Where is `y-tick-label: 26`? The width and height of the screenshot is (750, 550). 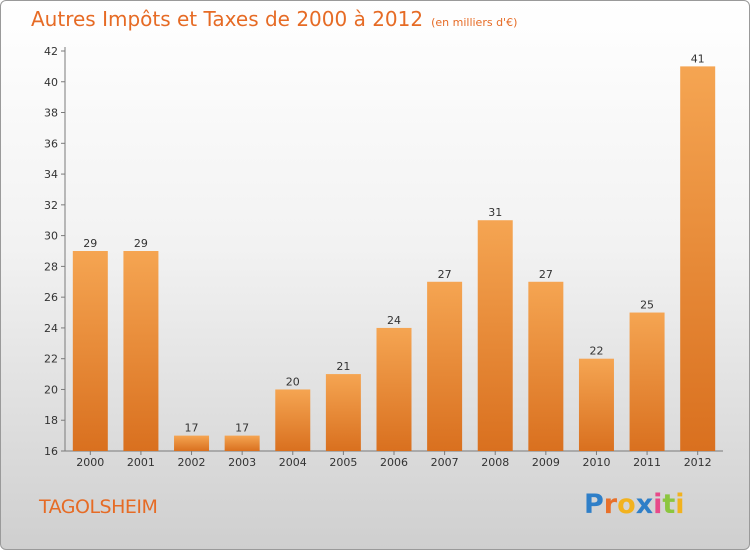
y-tick-label: 26 is located at coordinates (51, 297).